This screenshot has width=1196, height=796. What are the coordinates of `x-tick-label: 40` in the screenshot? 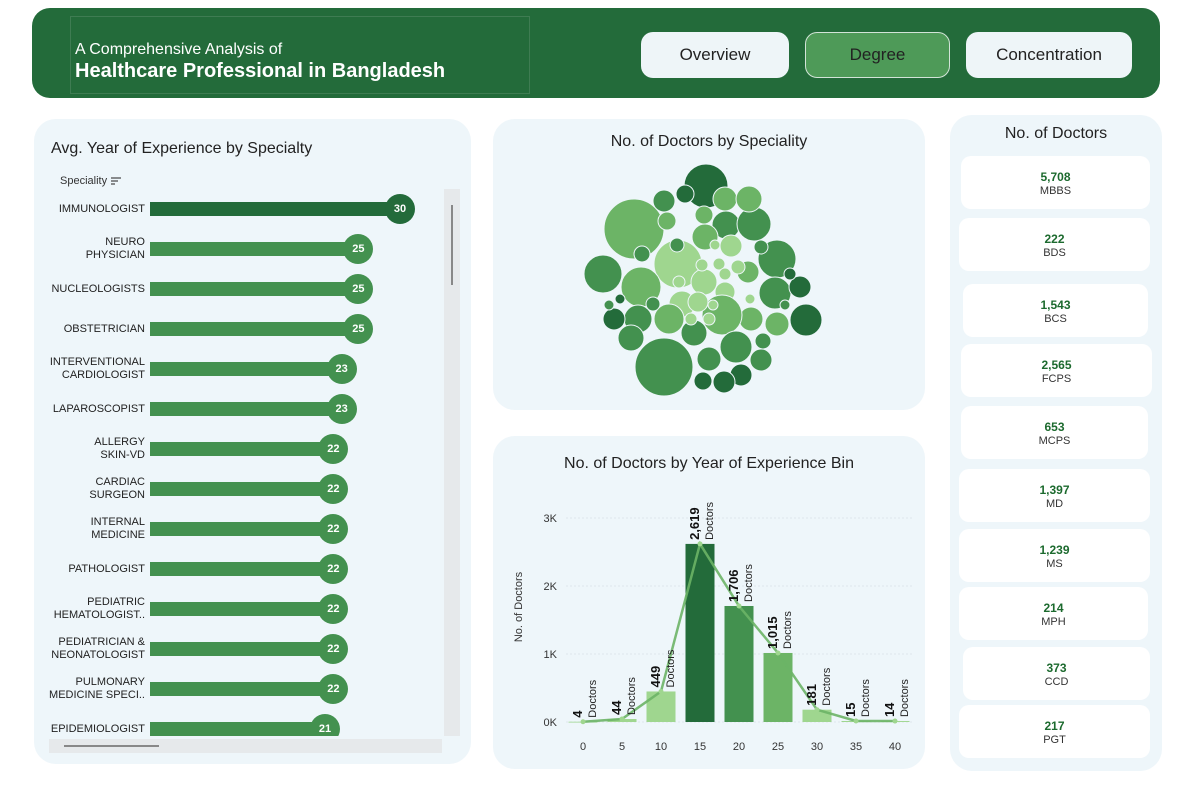 It's located at (895, 747).